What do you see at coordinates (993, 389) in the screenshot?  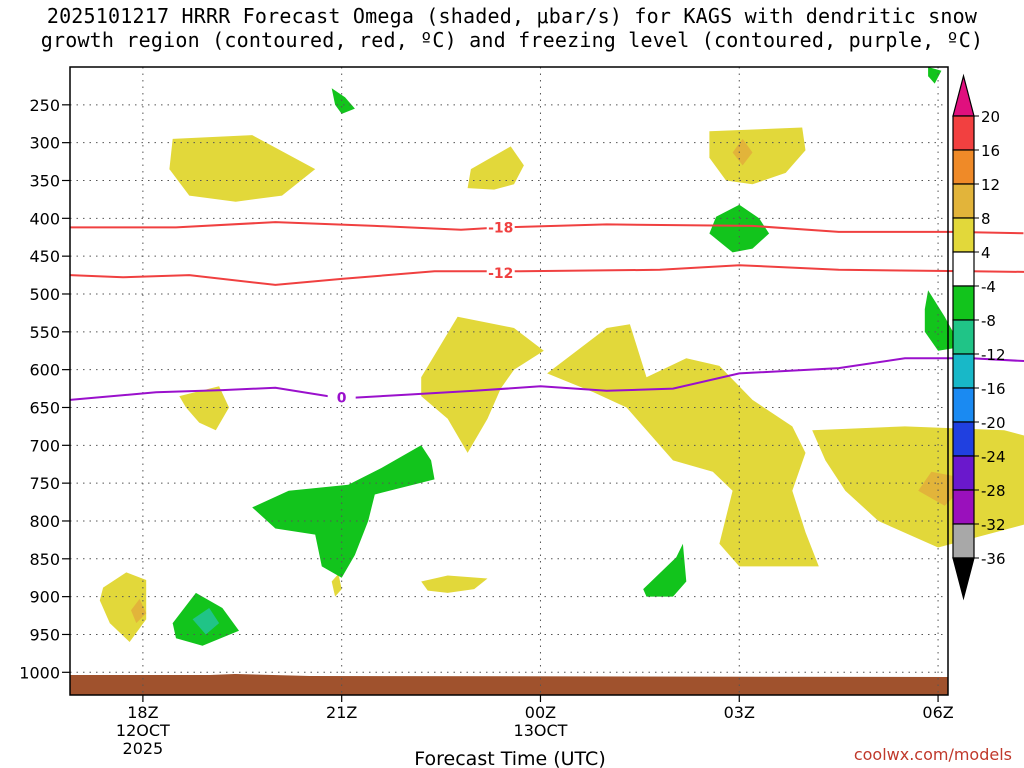 I see `colorbar-label: -16` at bounding box center [993, 389].